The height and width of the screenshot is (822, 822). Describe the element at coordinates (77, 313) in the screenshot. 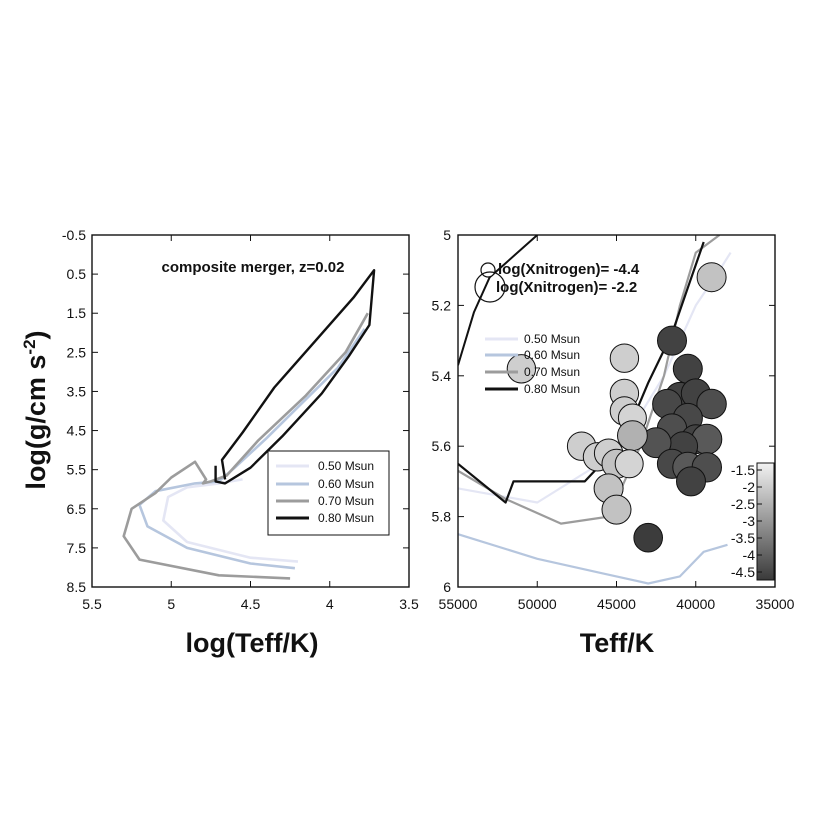

I see `left-y-tick-label: 1.5` at that location.